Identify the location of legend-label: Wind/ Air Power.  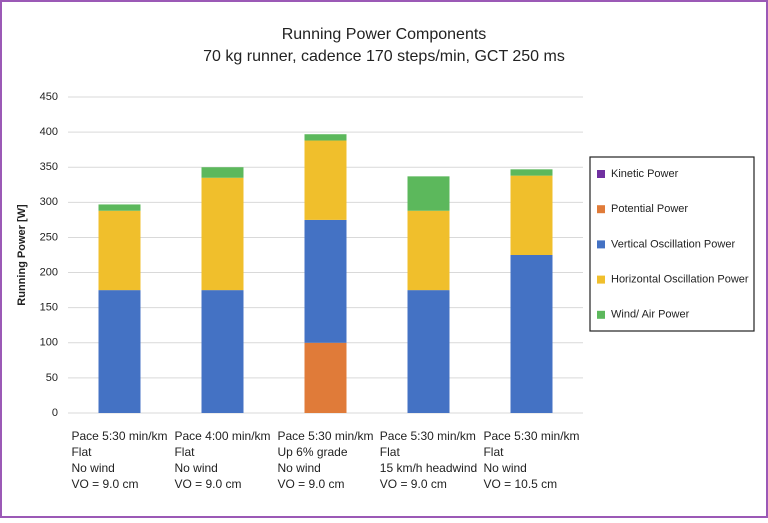
(650, 315).